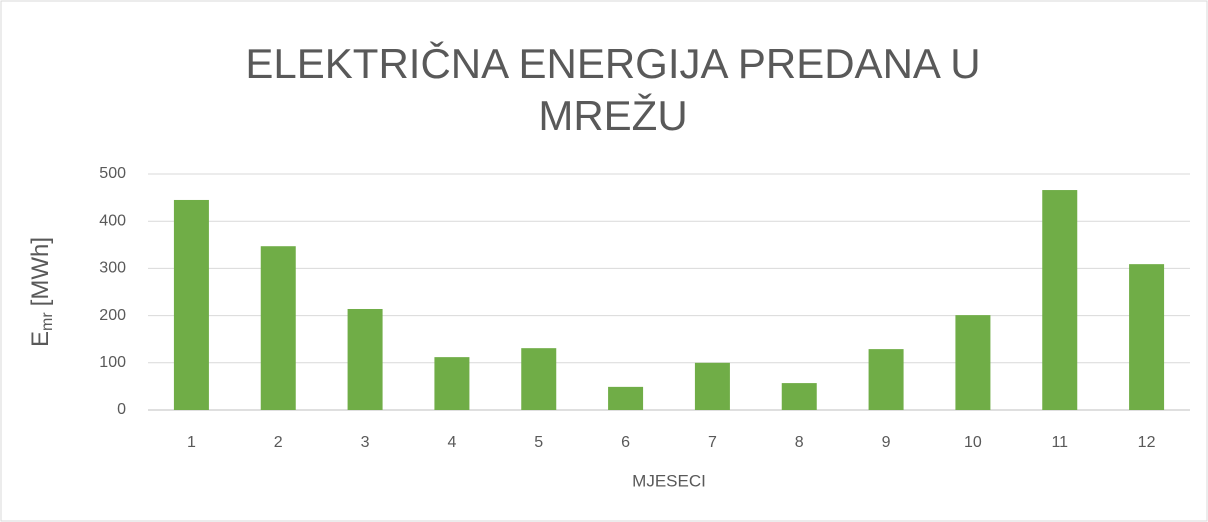 The image size is (1208, 522). What do you see at coordinates (47, 321) in the screenshot?
I see `y-label-sub: mr` at bounding box center [47, 321].